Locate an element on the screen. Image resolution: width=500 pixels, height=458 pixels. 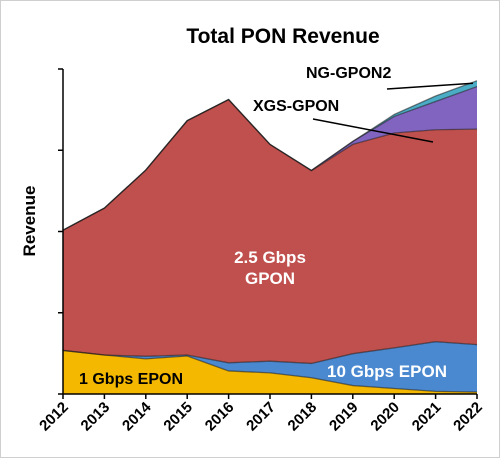
x-tick-label: 2014 is located at coordinates (137, 416).